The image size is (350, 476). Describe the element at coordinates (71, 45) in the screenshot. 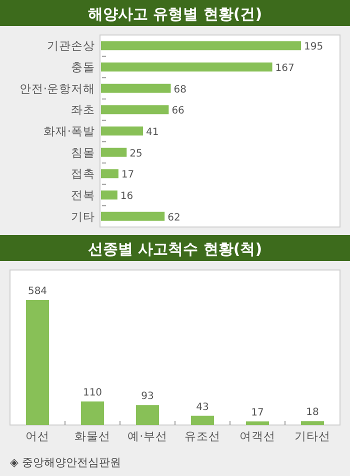

I see `y-tick-label: 기관손상` at that location.